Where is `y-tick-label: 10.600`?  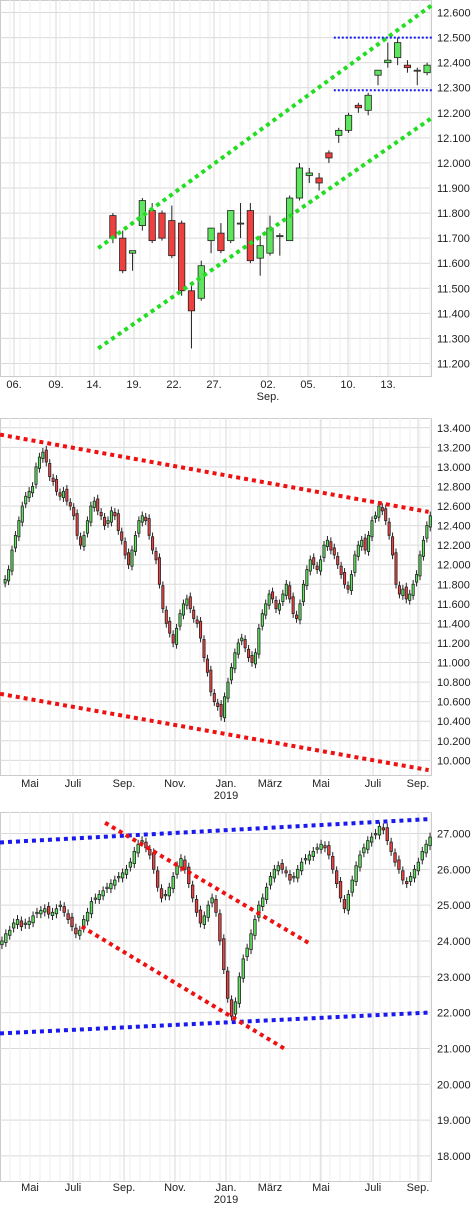 y-tick-label: 10.600 is located at coordinates (454, 703).